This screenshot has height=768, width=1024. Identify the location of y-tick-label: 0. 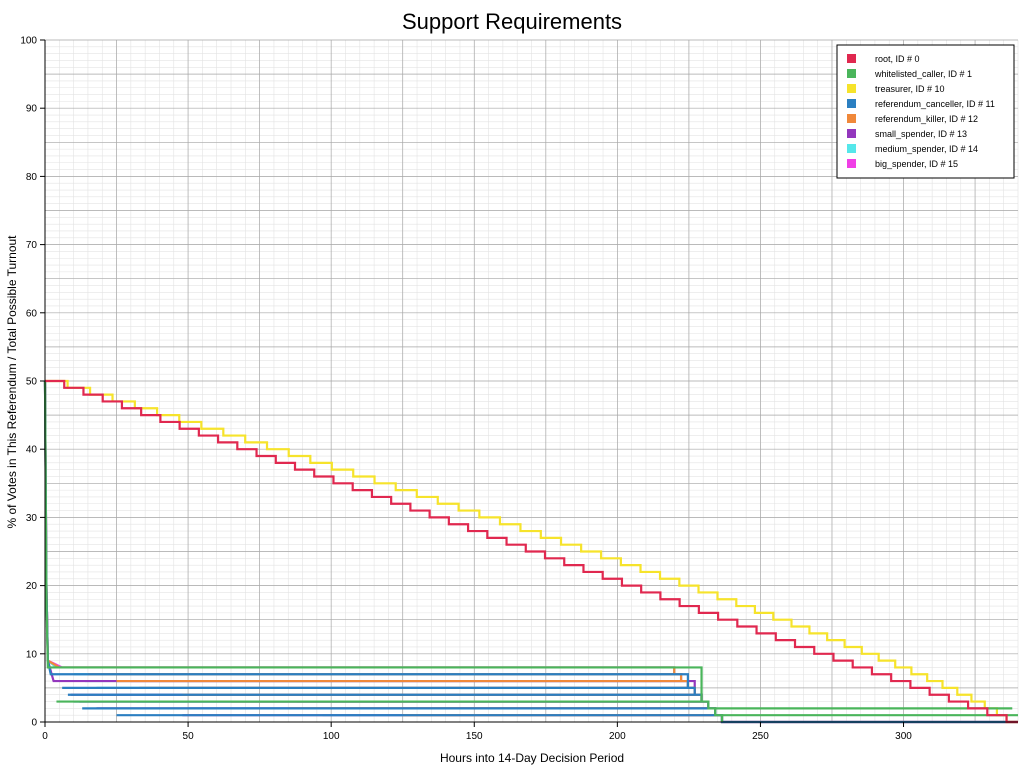
(34, 723).